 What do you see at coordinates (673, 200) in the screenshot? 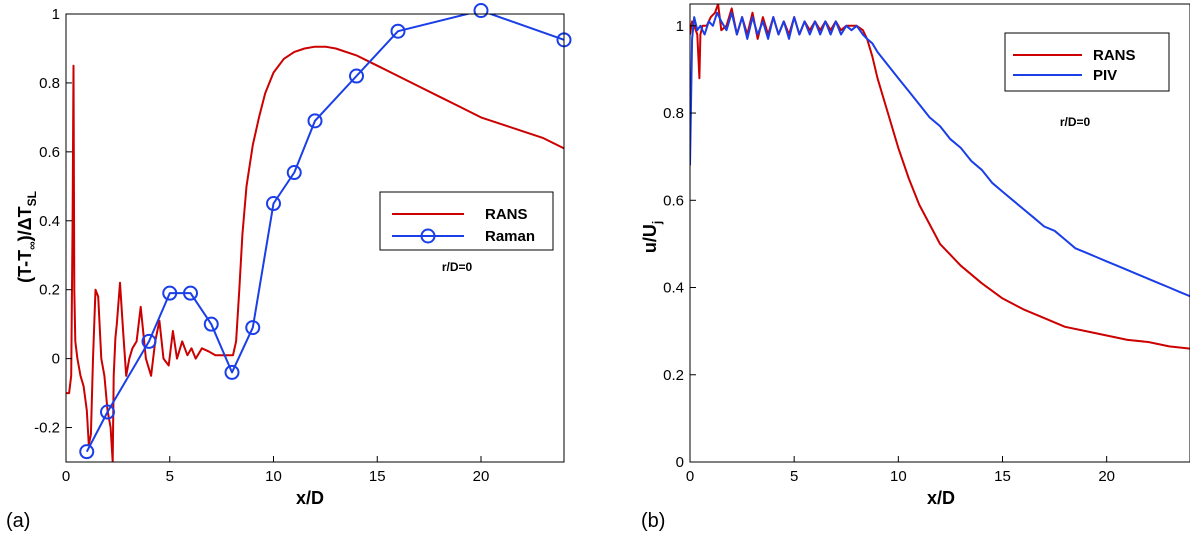
I see `panel-b-y-tick-label: 0.6` at bounding box center [673, 200].